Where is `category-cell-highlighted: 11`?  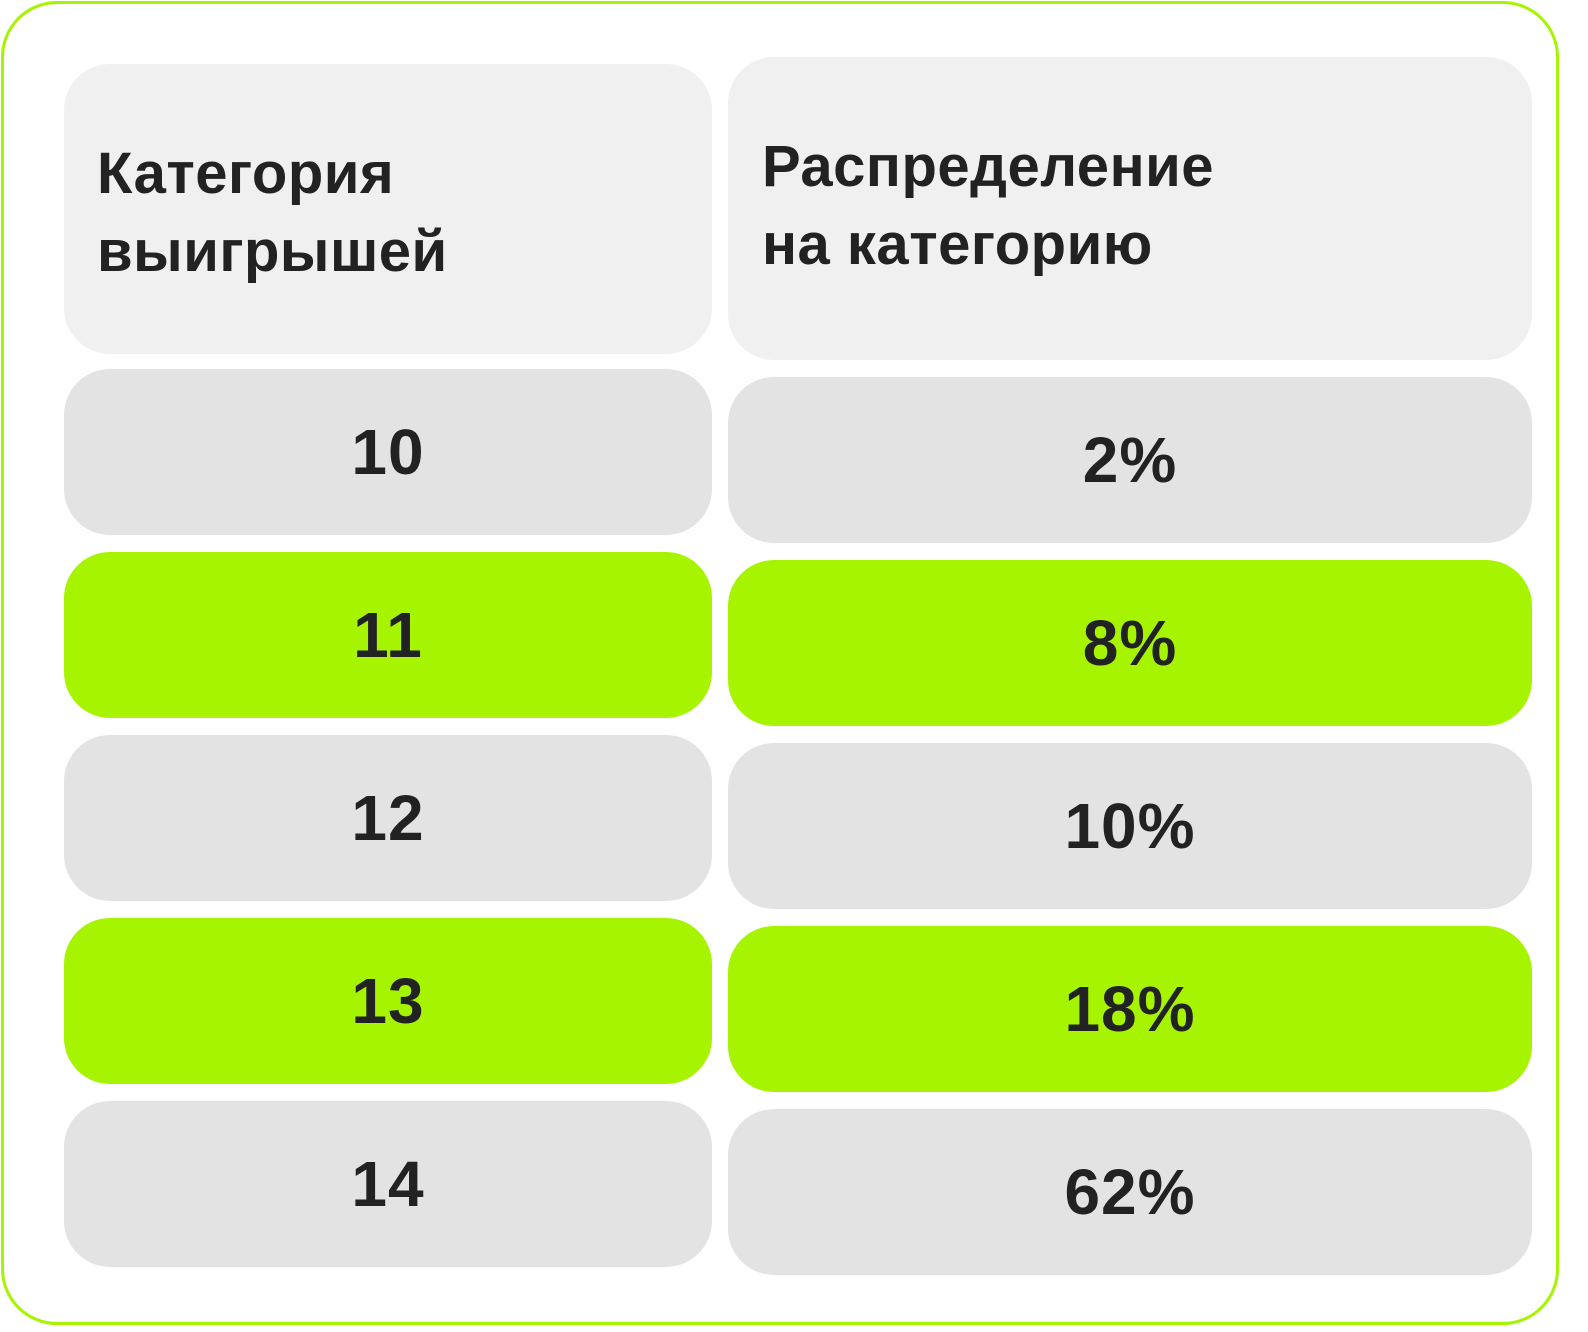
category-cell-highlighted: 11 is located at coordinates (388, 635).